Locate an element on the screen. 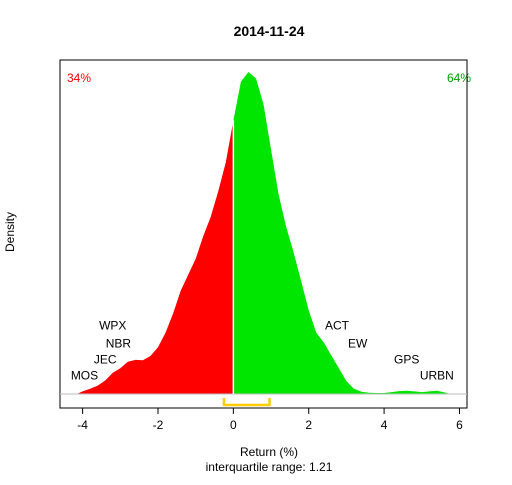 The image size is (512, 485). negative-share-label: 34% is located at coordinates (79, 78).